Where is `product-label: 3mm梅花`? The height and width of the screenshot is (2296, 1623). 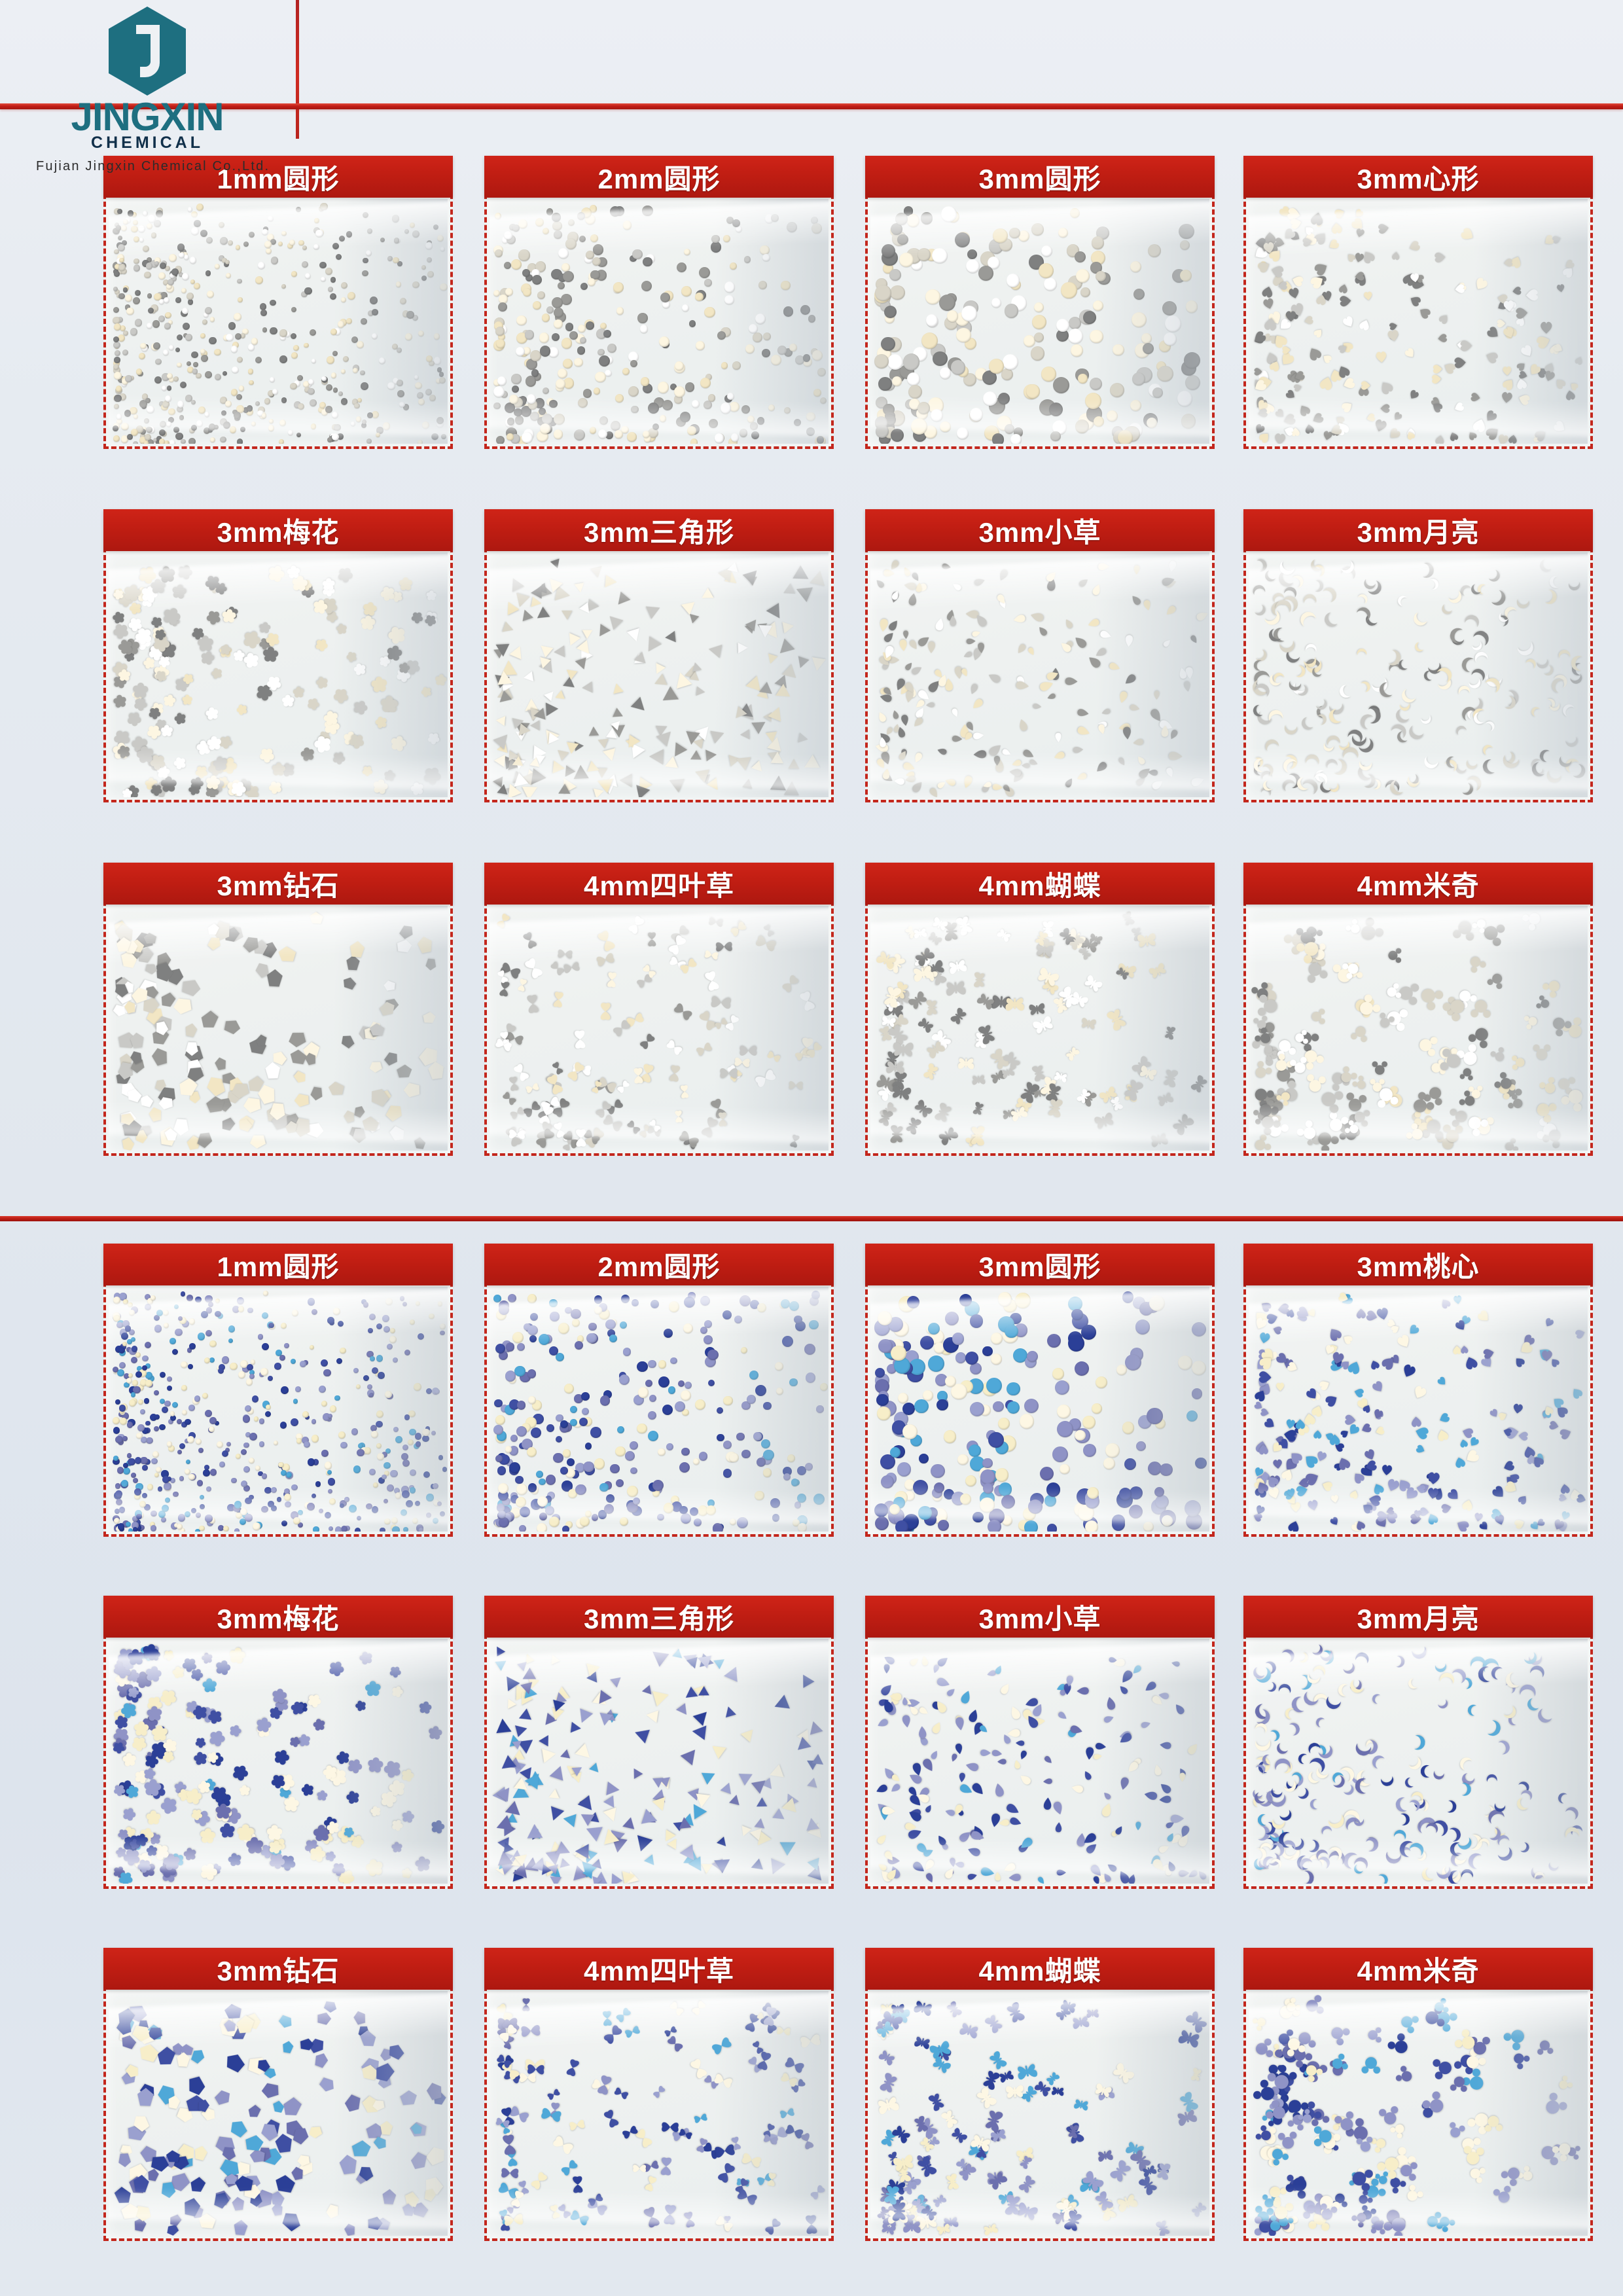 product-label: 3mm梅花 is located at coordinates (278, 530).